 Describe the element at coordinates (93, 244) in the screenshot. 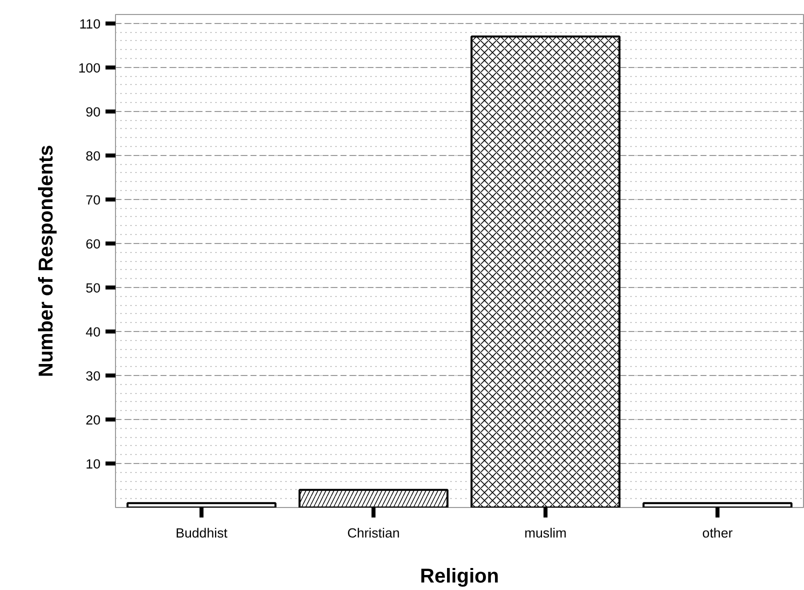

I see `y-tick-label: 60` at that location.